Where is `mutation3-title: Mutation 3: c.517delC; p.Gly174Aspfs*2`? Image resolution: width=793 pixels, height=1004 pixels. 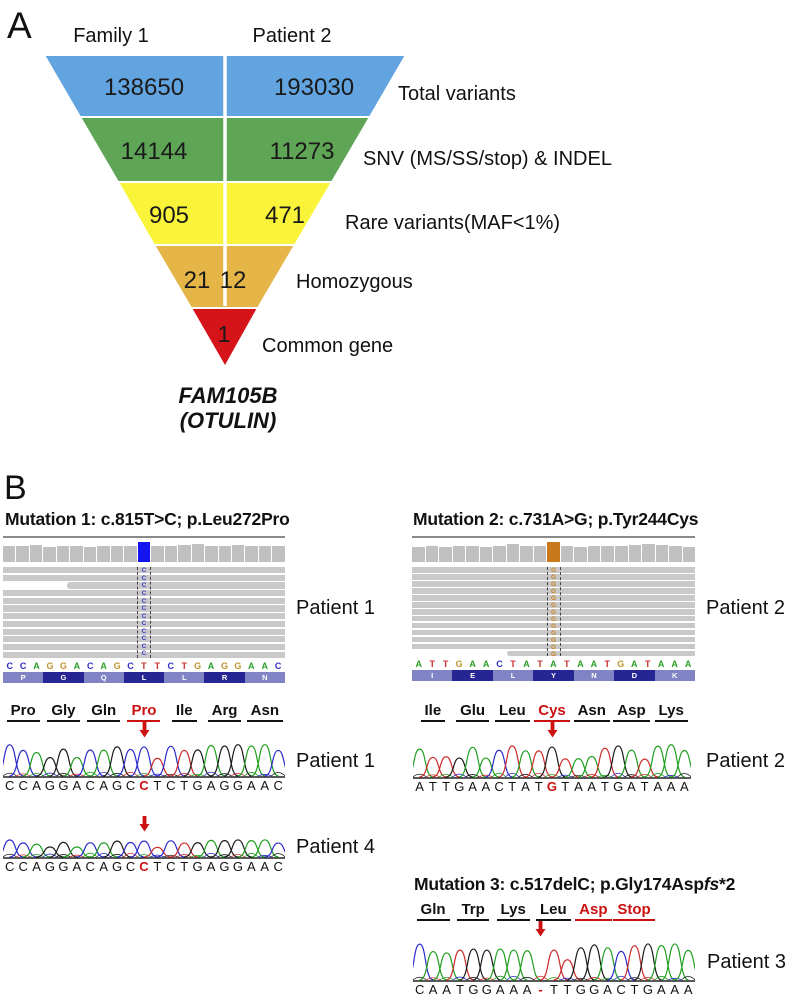
mutation3-title: Mutation 3: c.517delC; p.Gly174Aspfs*2 is located at coordinates (574, 884).